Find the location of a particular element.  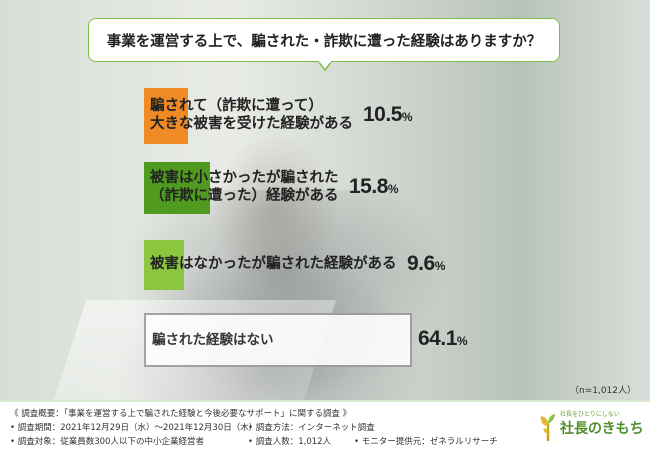

bar-3-value-label: 9.6% is located at coordinates (426, 264).